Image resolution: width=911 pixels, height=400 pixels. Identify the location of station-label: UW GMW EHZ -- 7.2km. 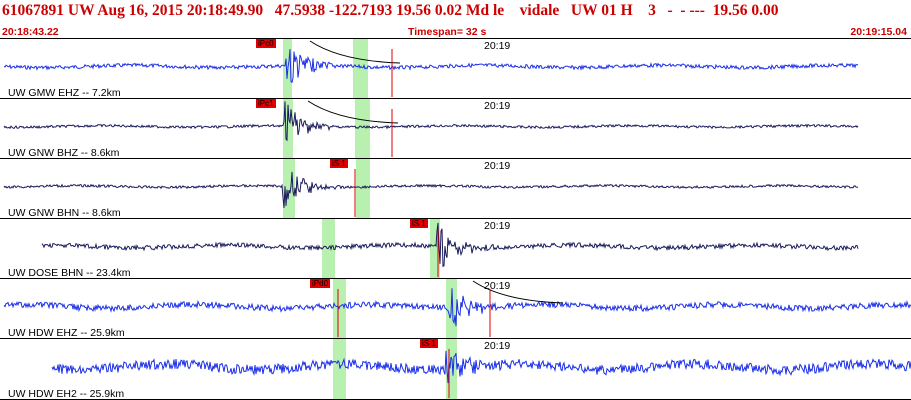
(64, 93).